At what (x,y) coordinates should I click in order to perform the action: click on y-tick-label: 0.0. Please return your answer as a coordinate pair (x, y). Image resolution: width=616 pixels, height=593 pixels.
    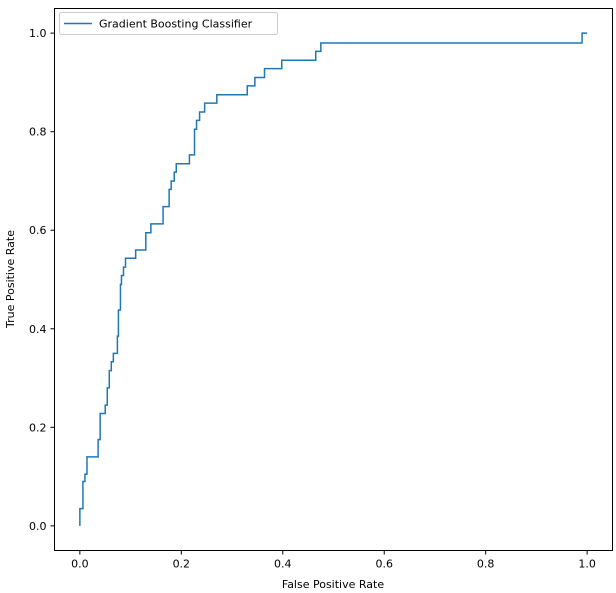
    Looking at the image, I should click on (38, 526).